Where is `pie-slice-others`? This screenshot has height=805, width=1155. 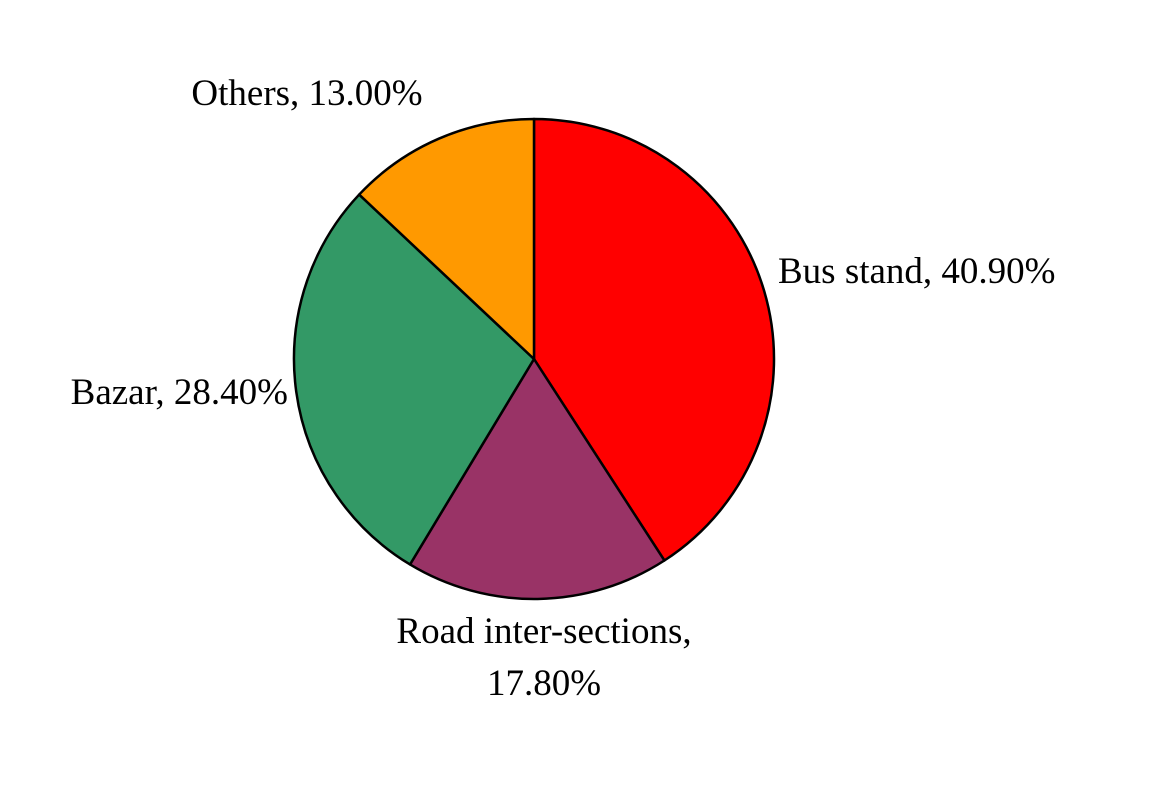 pie-slice-others is located at coordinates (446, 239).